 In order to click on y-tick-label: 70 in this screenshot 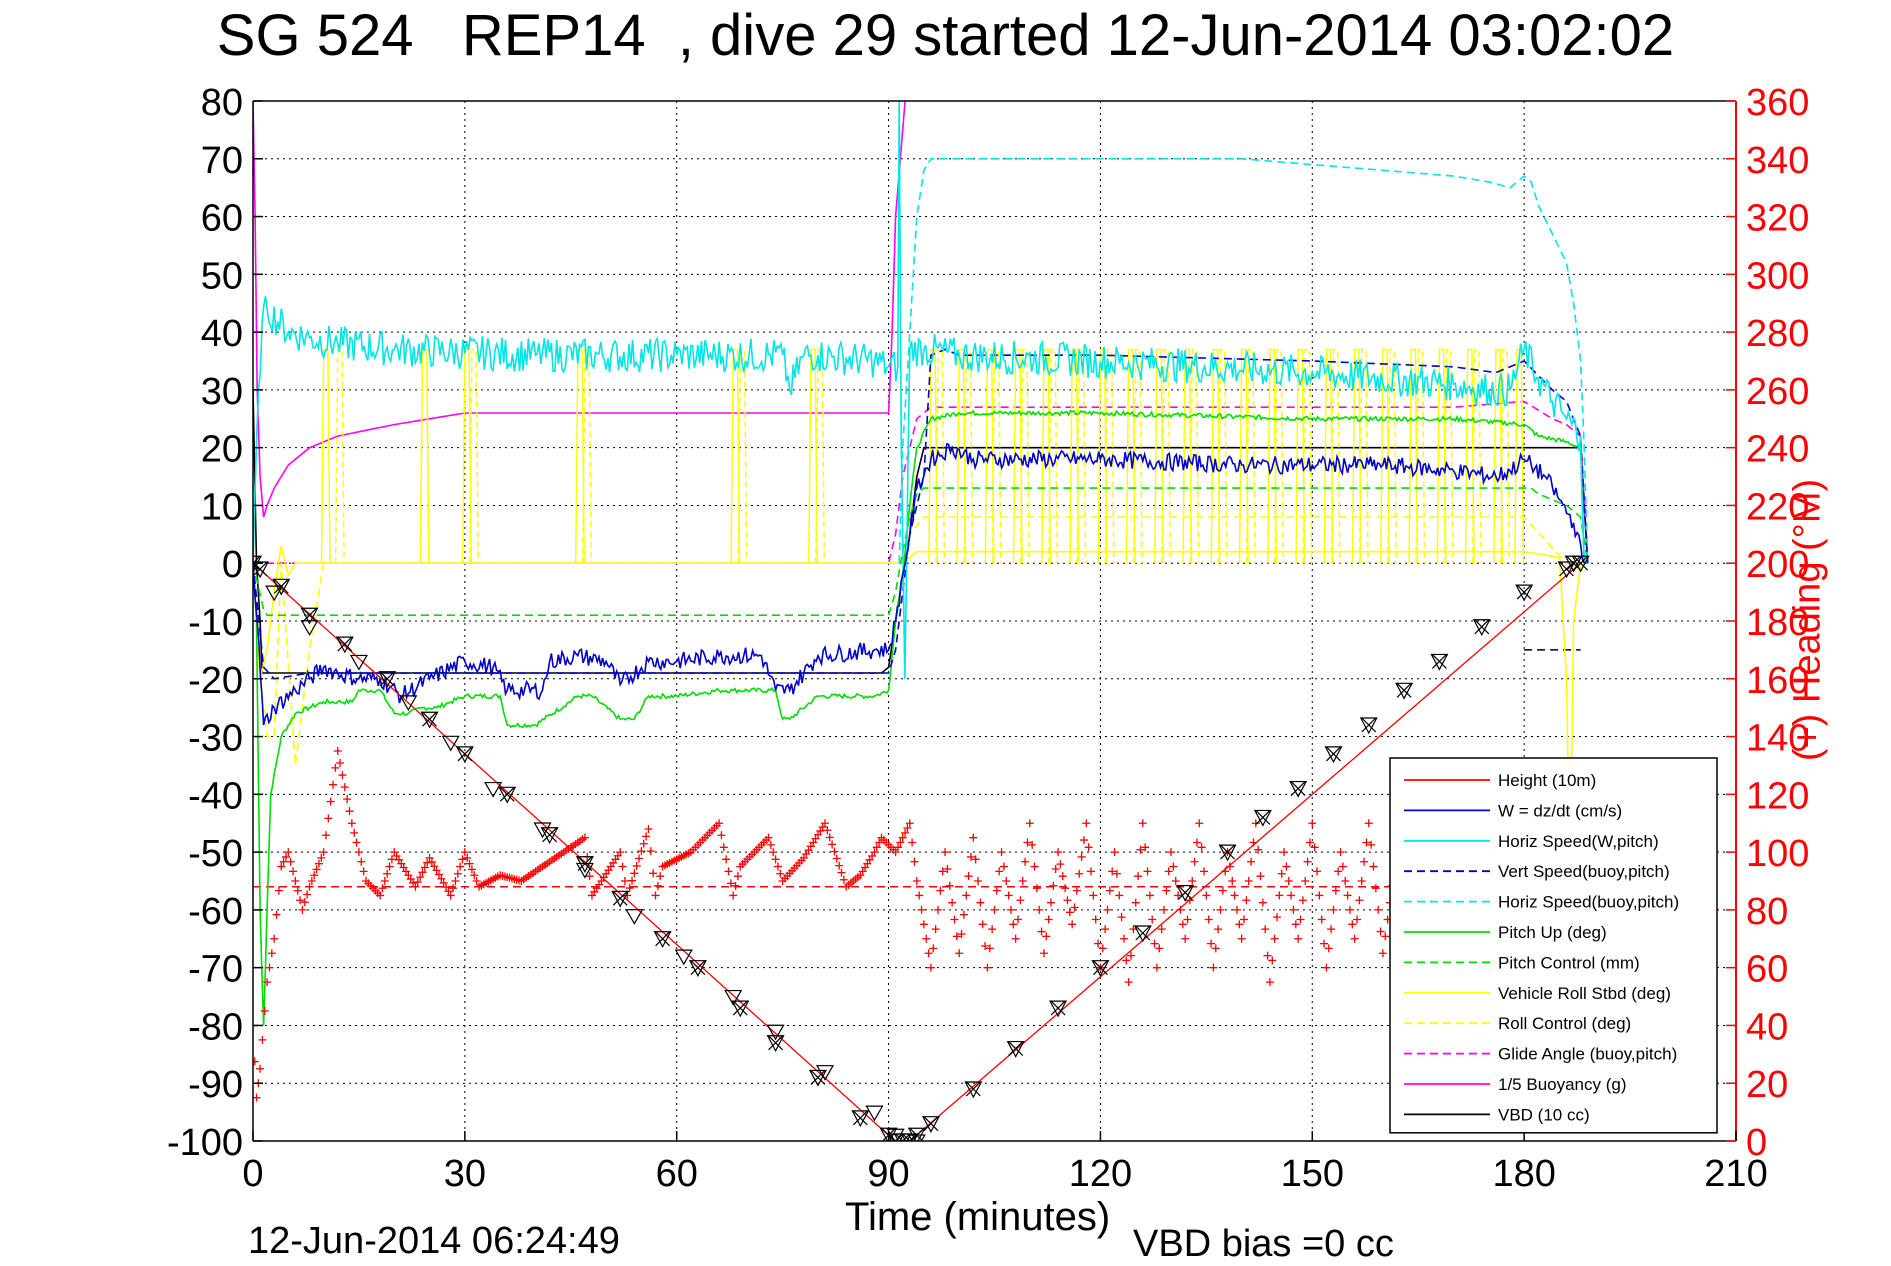, I will do `click(222, 161)`.